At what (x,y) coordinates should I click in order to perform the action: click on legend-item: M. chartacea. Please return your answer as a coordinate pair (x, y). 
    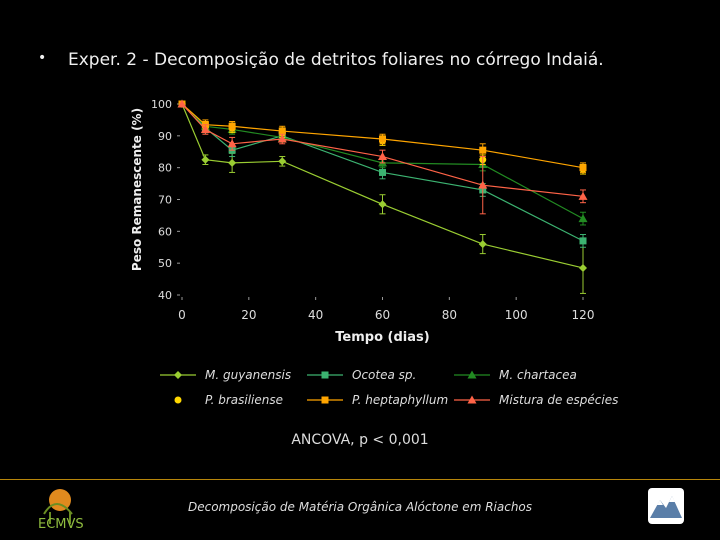
    Looking at the image, I should click on (515, 375).